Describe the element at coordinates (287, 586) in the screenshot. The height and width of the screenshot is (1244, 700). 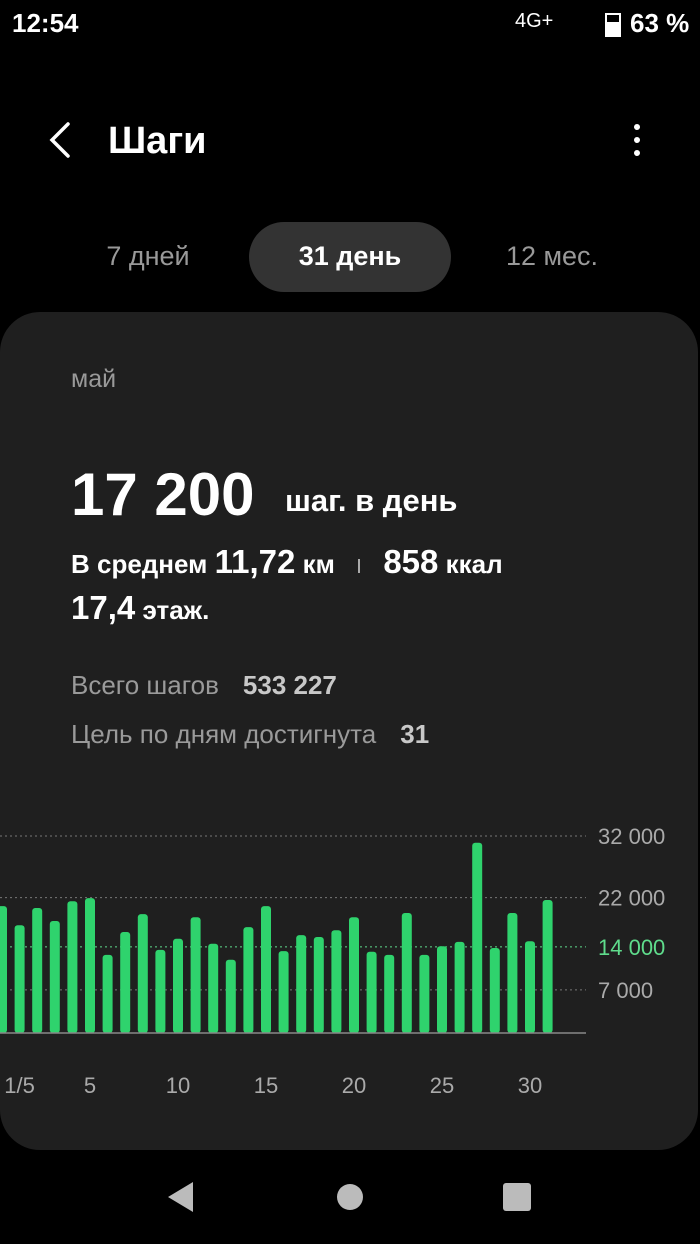
I see `averages: В среднем 11,72 км 858 ккал 17,4 этаж.` at that location.